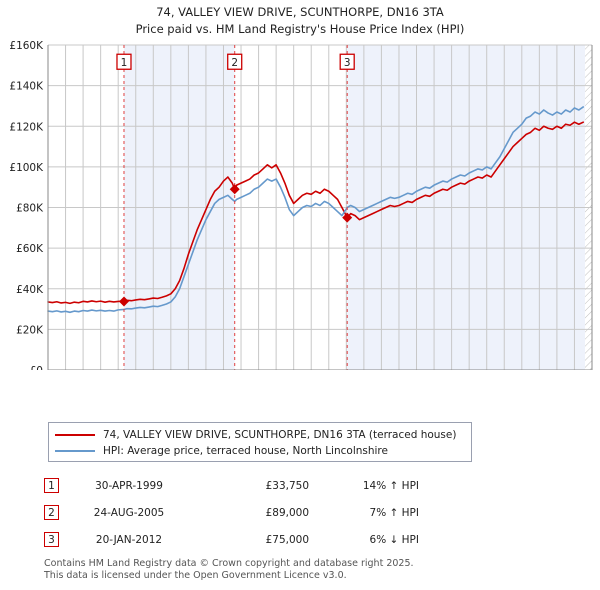  Describe the element at coordinates (51, 539) in the screenshot. I see `transaction-marker-3: 3` at that location.